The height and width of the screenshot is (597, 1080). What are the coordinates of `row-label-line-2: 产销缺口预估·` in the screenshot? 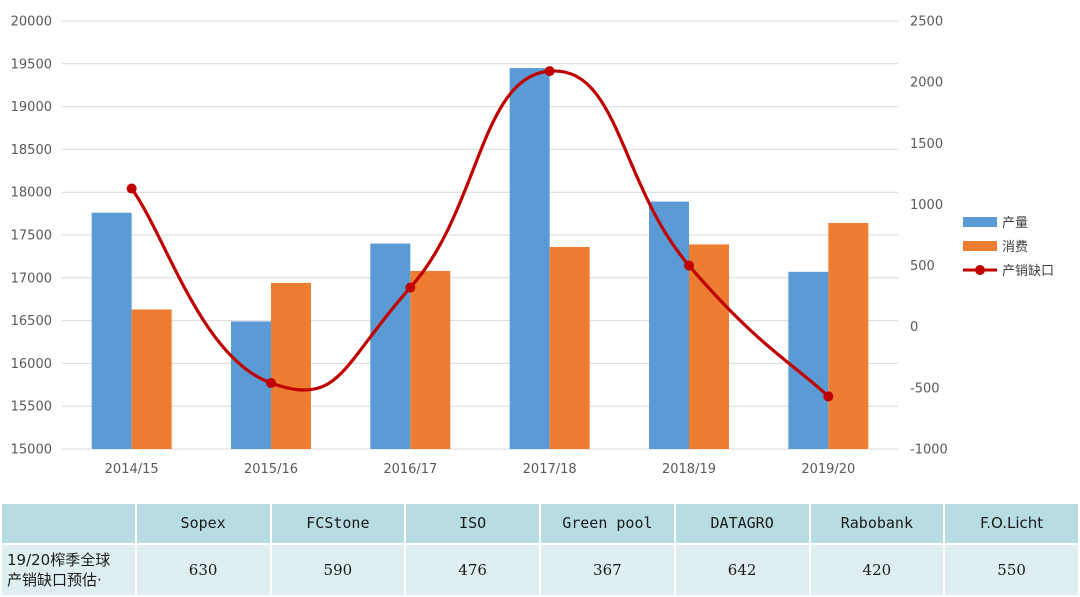 It's located at (54, 579).